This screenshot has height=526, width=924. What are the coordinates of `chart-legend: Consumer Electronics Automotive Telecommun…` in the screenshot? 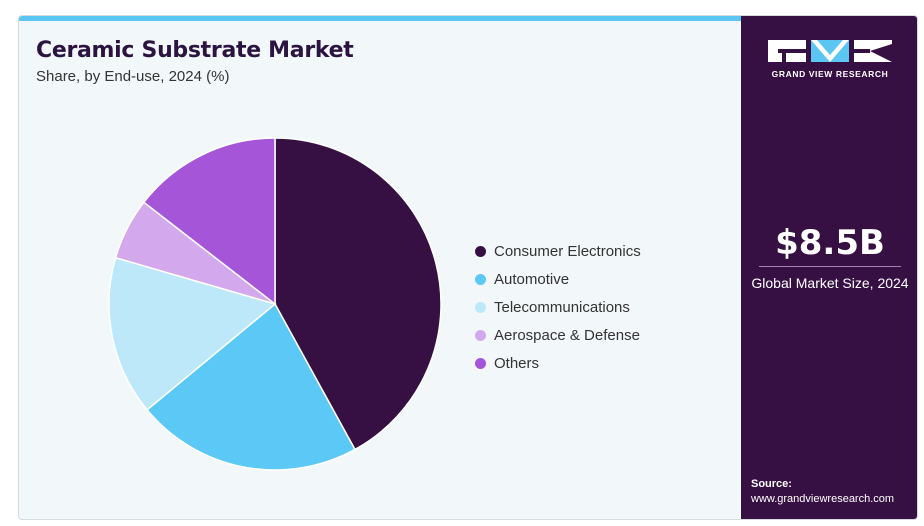 It's located at (558, 307).